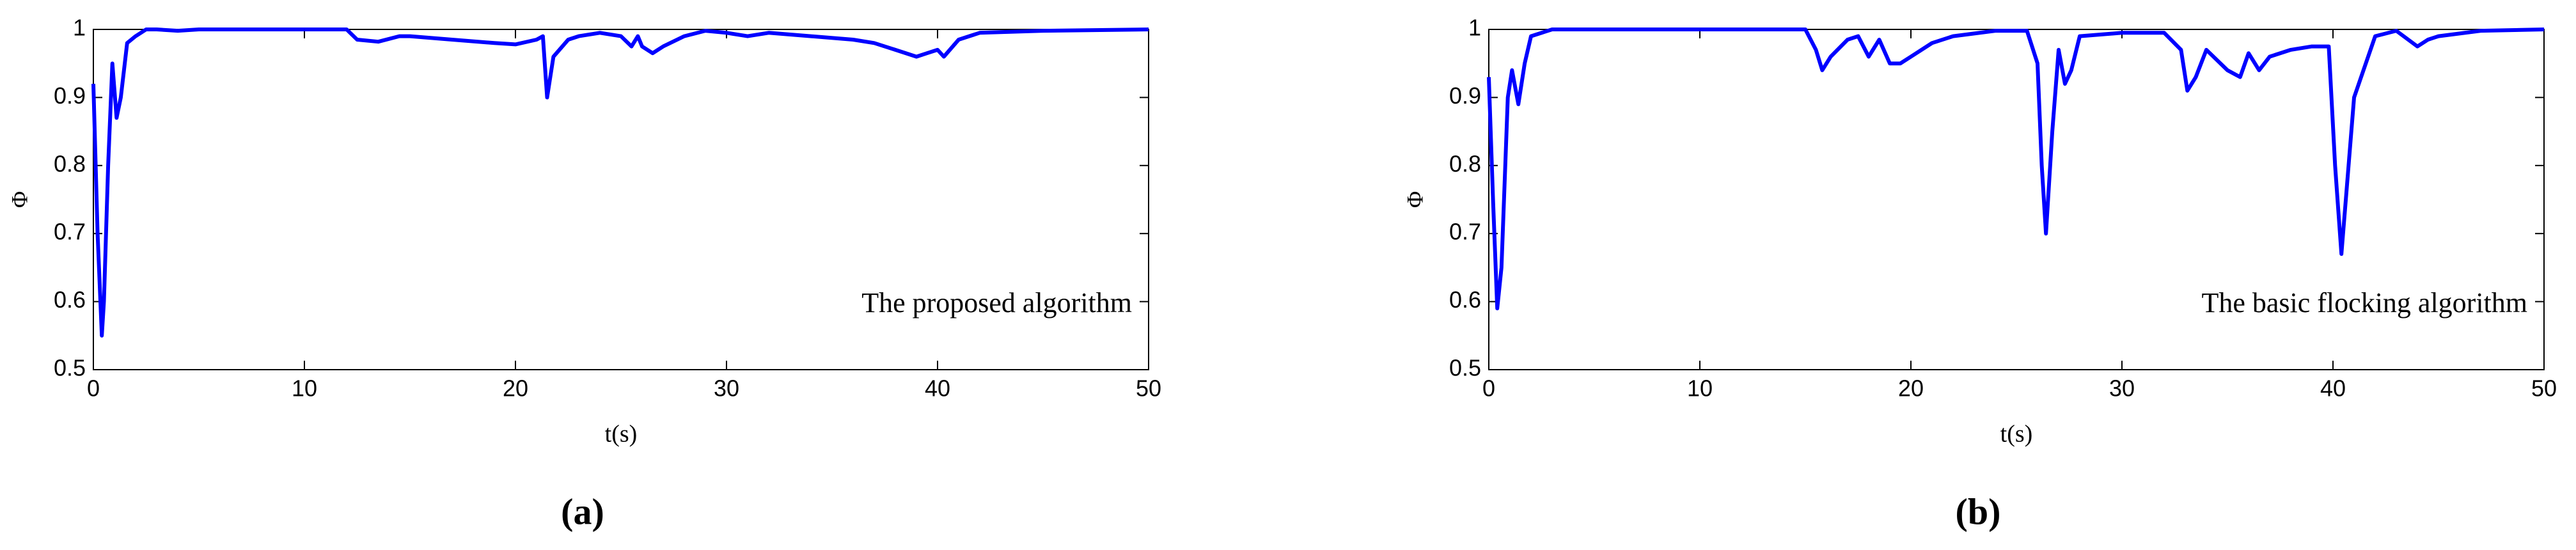 Image resolution: width=2576 pixels, height=550 pixels. What do you see at coordinates (1978, 512) in the screenshot?
I see `caption: (b)` at bounding box center [1978, 512].